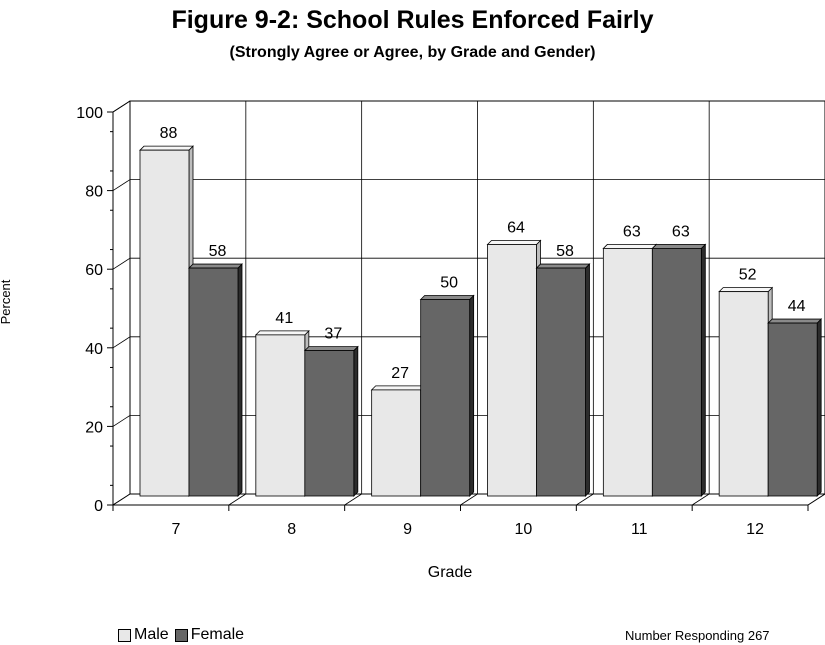 The width and height of the screenshot is (825, 645). I want to click on legend-label-male: Male, so click(151, 634).